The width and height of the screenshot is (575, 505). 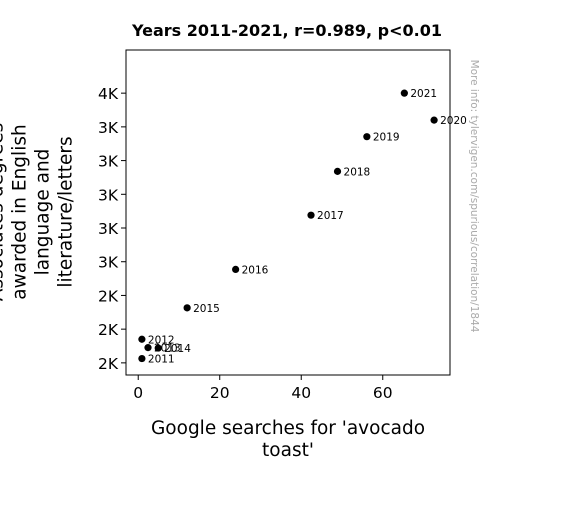 I want to click on data-label: 2018, so click(x=357, y=172).